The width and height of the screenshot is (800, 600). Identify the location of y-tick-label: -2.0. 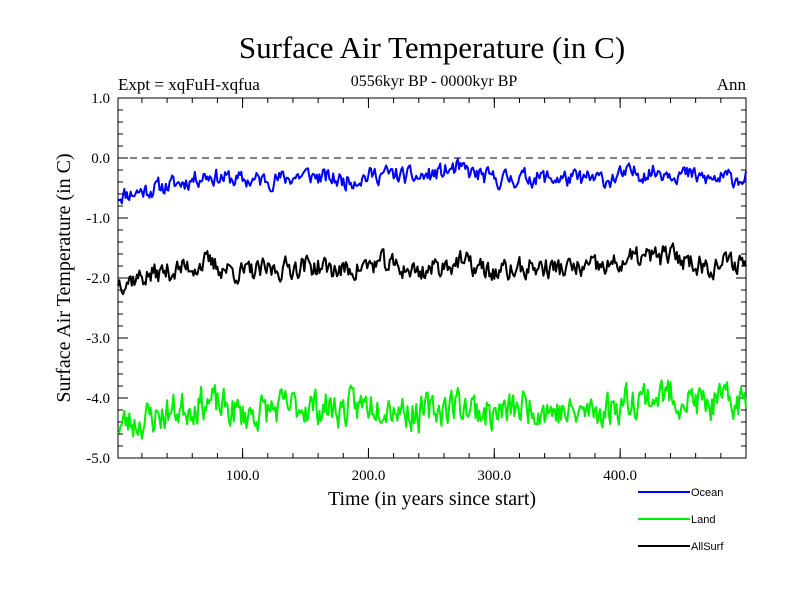
(98, 279).